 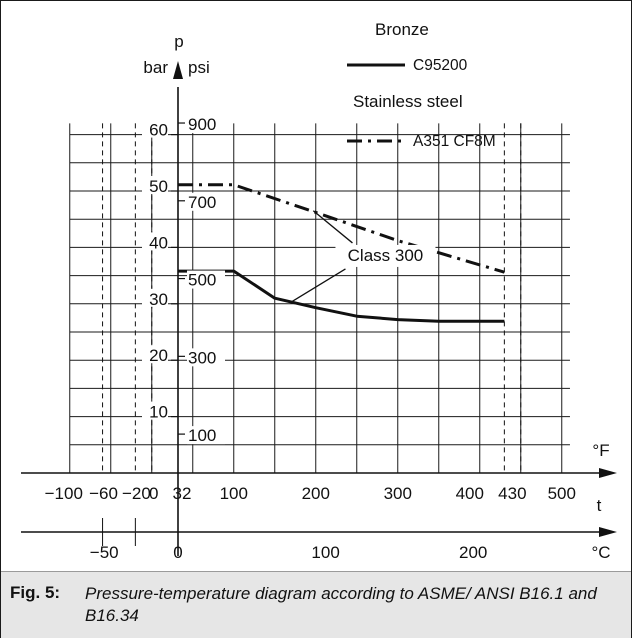 What do you see at coordinates (202, 357) in the screenshot?
I see `psi-tick-label: 300` at bounding box center [202, 357].